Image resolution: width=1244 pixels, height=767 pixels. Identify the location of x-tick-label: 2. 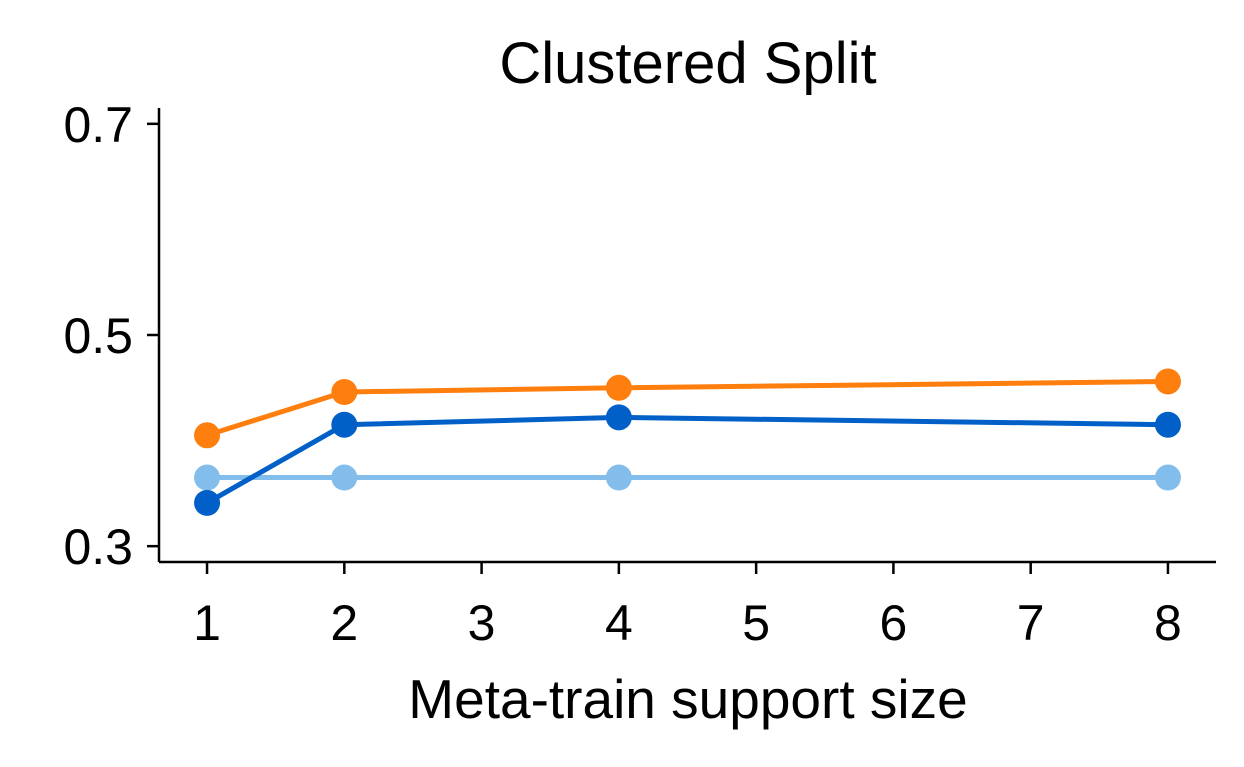
(344, 623).